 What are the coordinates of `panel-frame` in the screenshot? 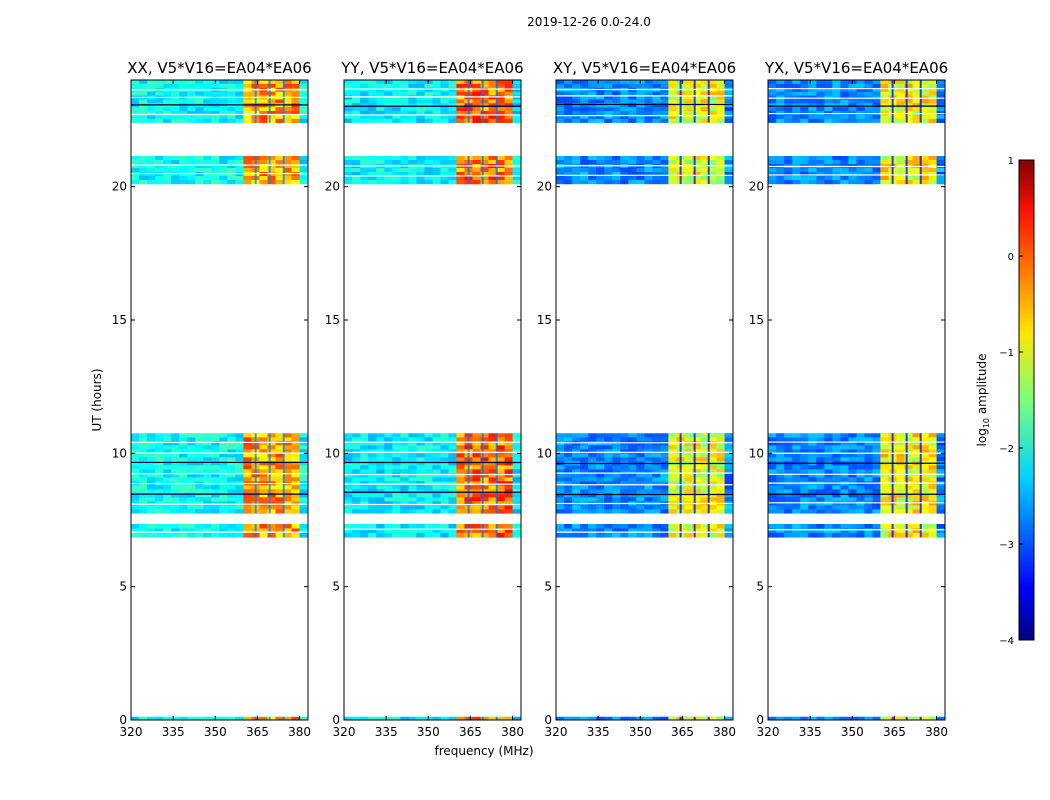 It's located at (644, 400).